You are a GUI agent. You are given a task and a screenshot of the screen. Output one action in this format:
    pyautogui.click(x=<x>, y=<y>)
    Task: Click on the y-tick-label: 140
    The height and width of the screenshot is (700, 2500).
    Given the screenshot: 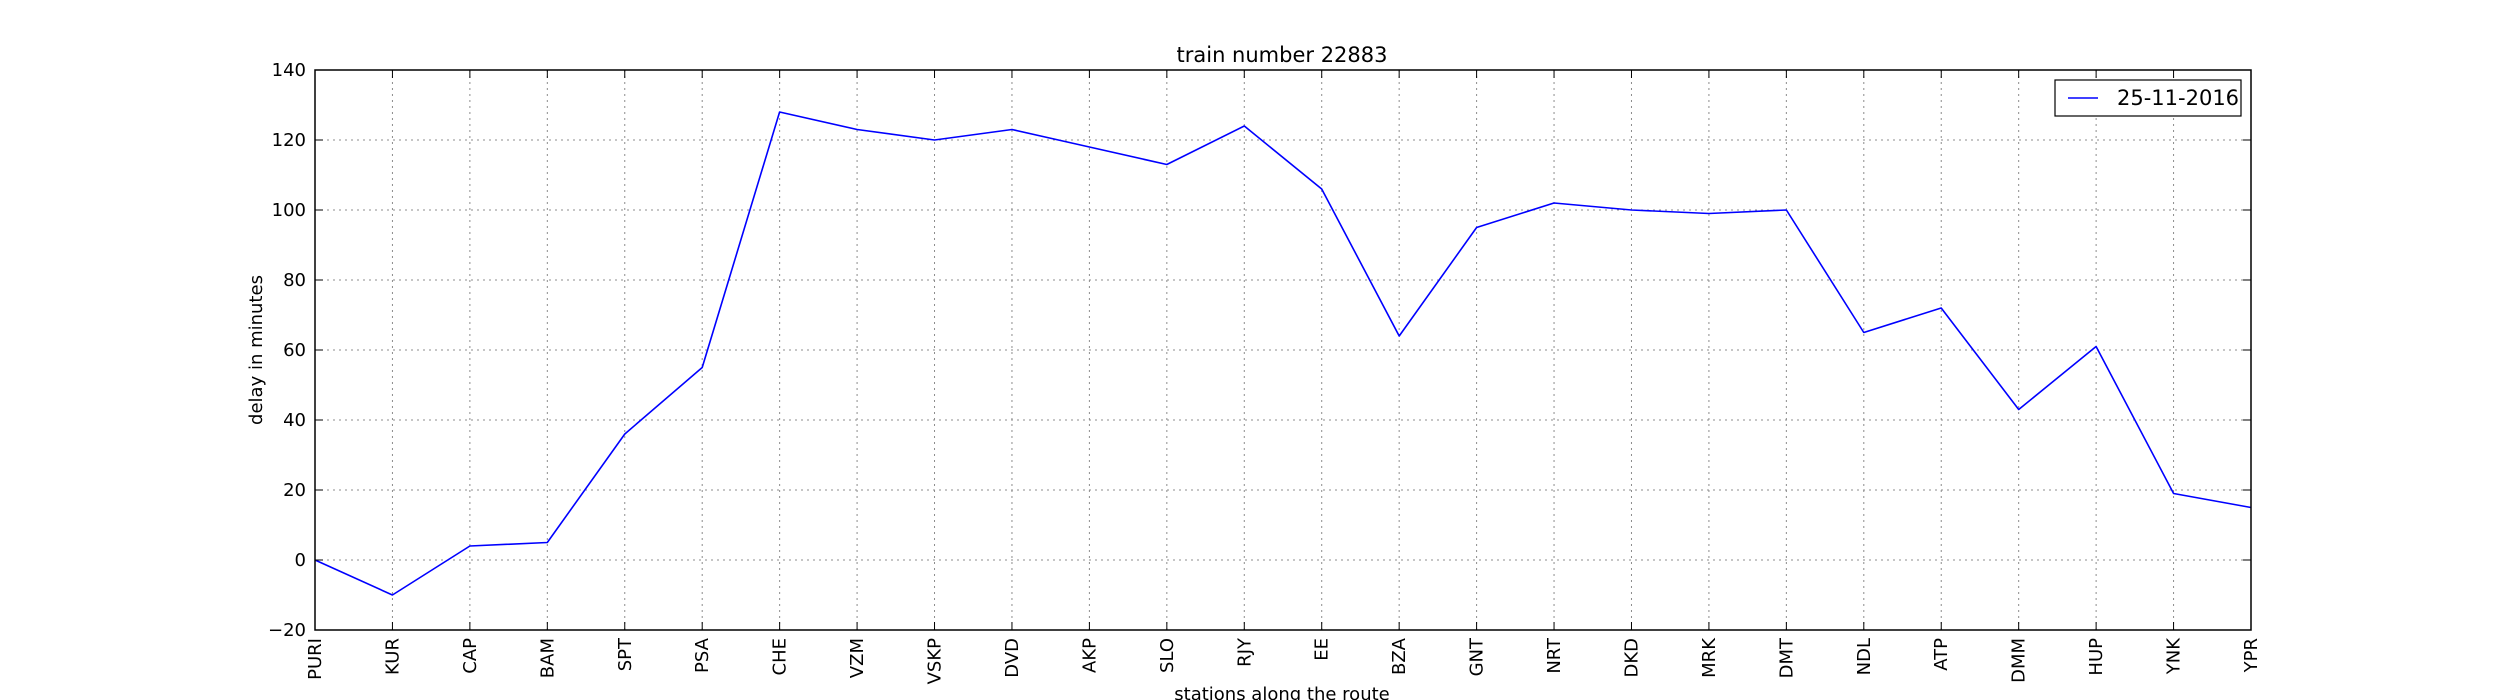 What is the action you would take?
    pyautogui.click(x=289, y=70)
    